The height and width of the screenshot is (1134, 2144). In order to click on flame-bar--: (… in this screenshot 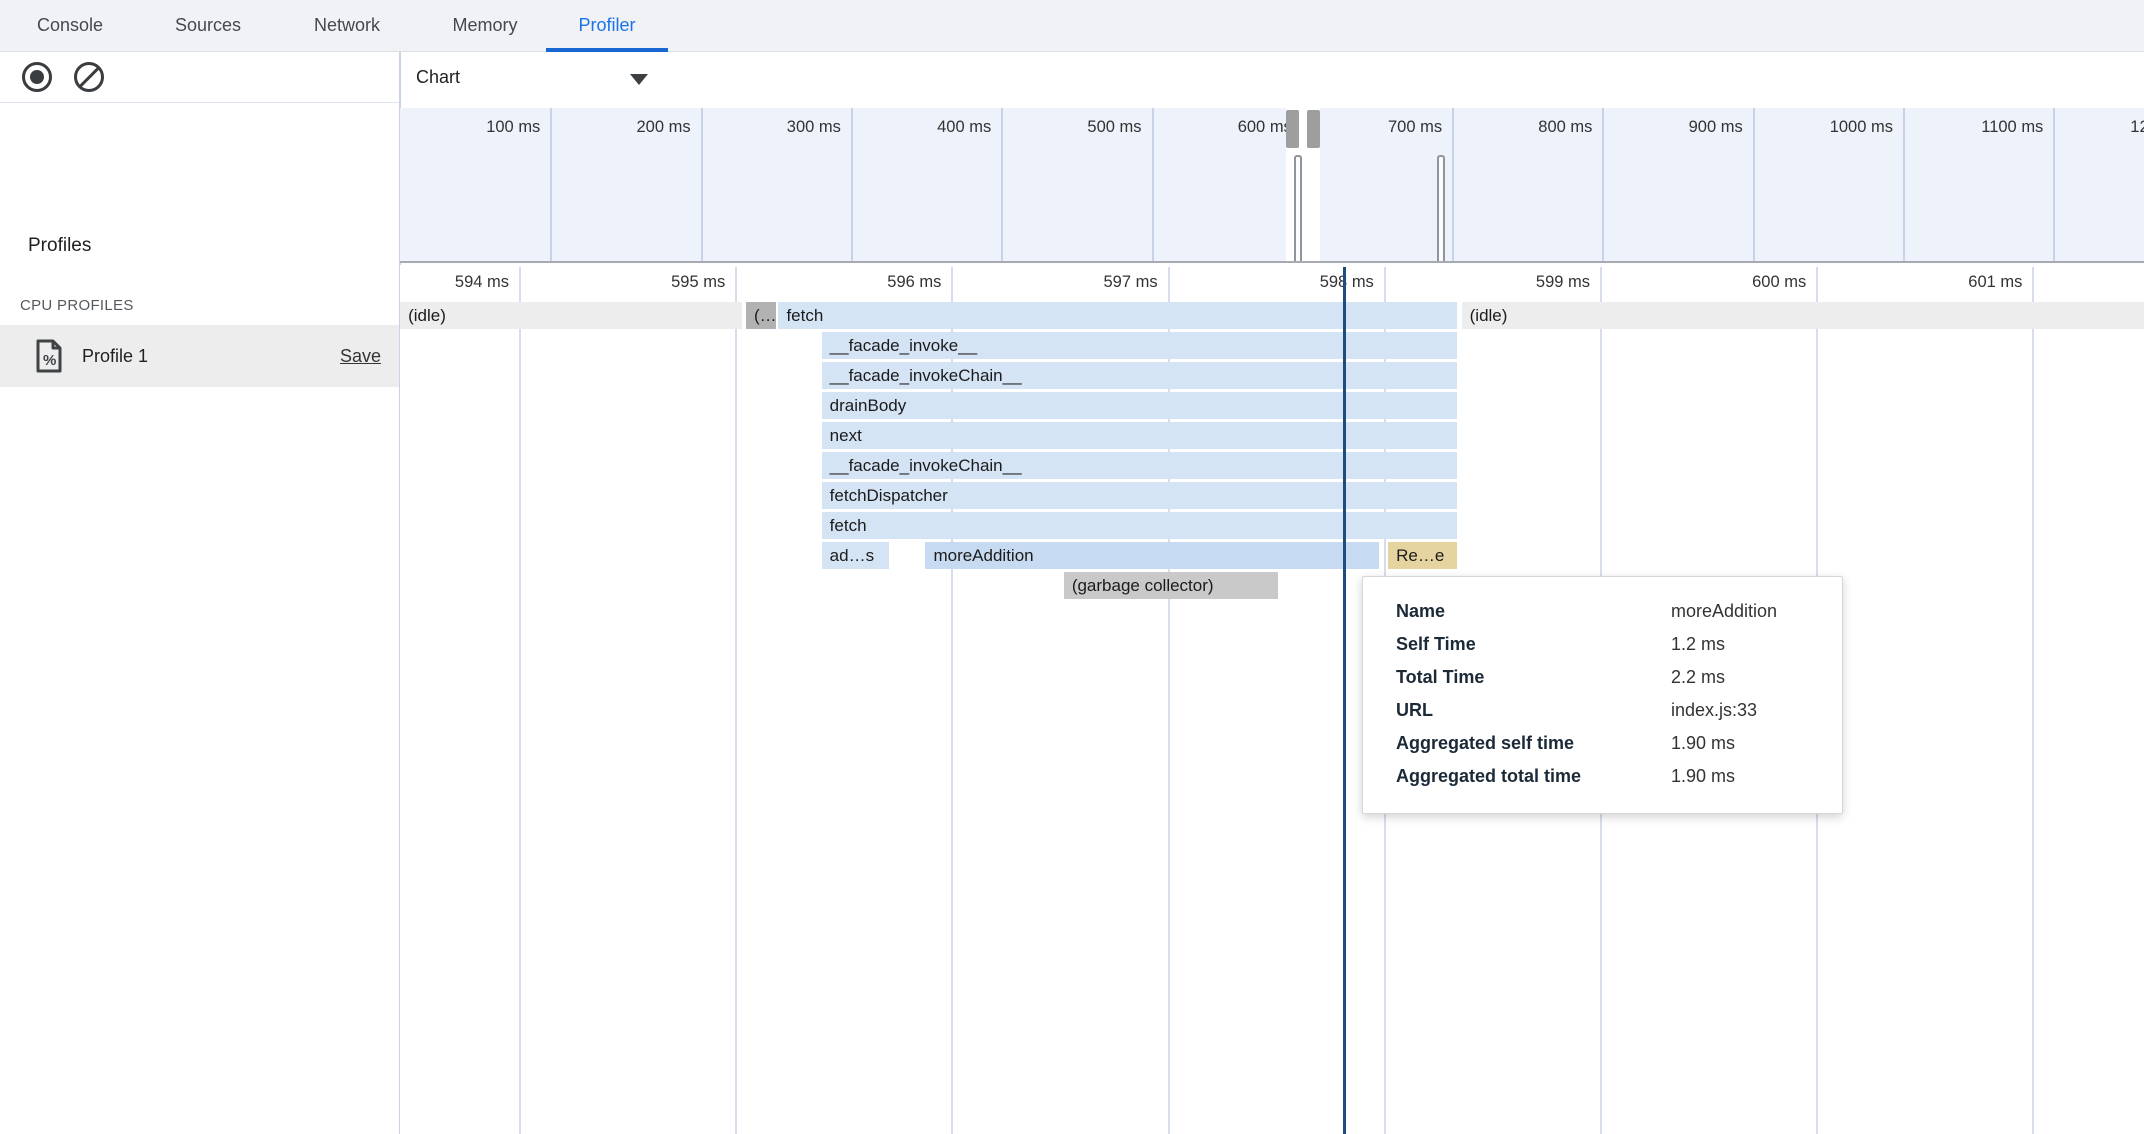, I will do `click(761, 315)`.